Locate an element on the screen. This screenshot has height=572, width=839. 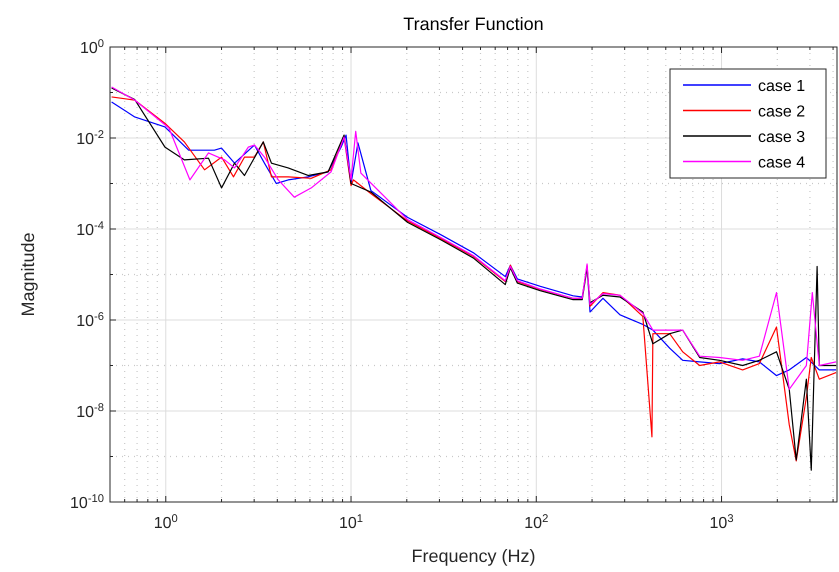
y-tick-label: 10$^{-6}$ is located at coordinates (90, 320).